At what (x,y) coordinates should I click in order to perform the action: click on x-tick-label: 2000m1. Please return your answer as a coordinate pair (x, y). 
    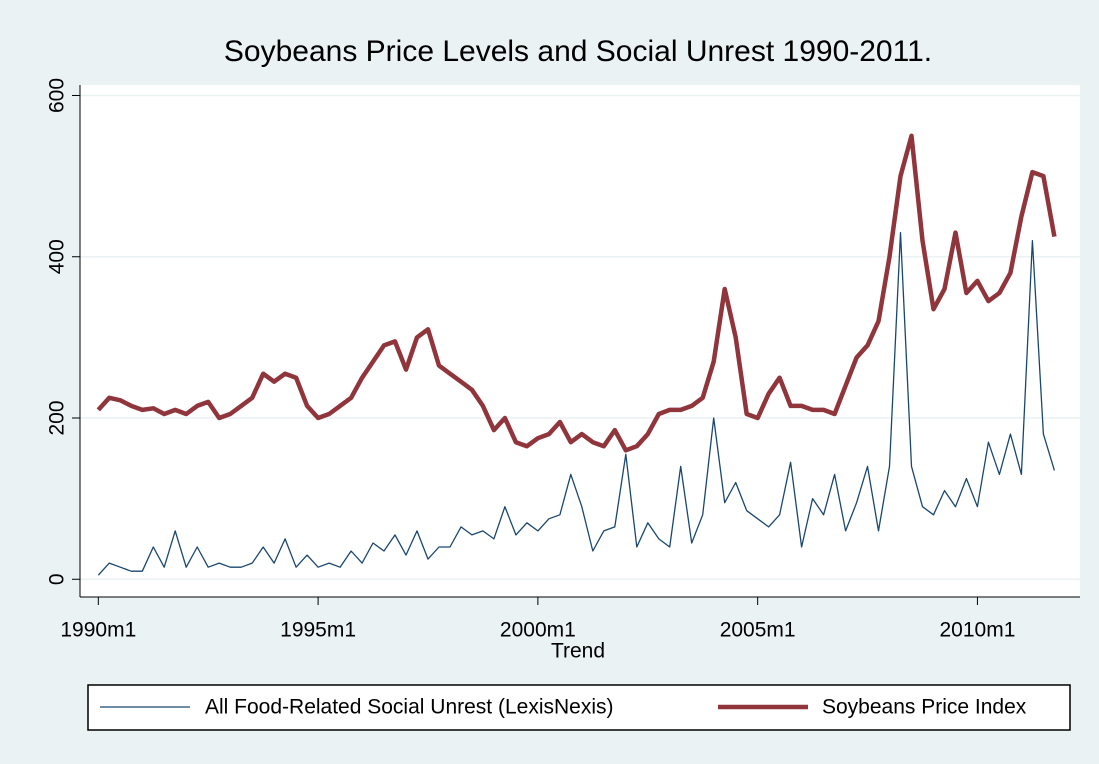
    Looking at the image, I should click on (538, 630).